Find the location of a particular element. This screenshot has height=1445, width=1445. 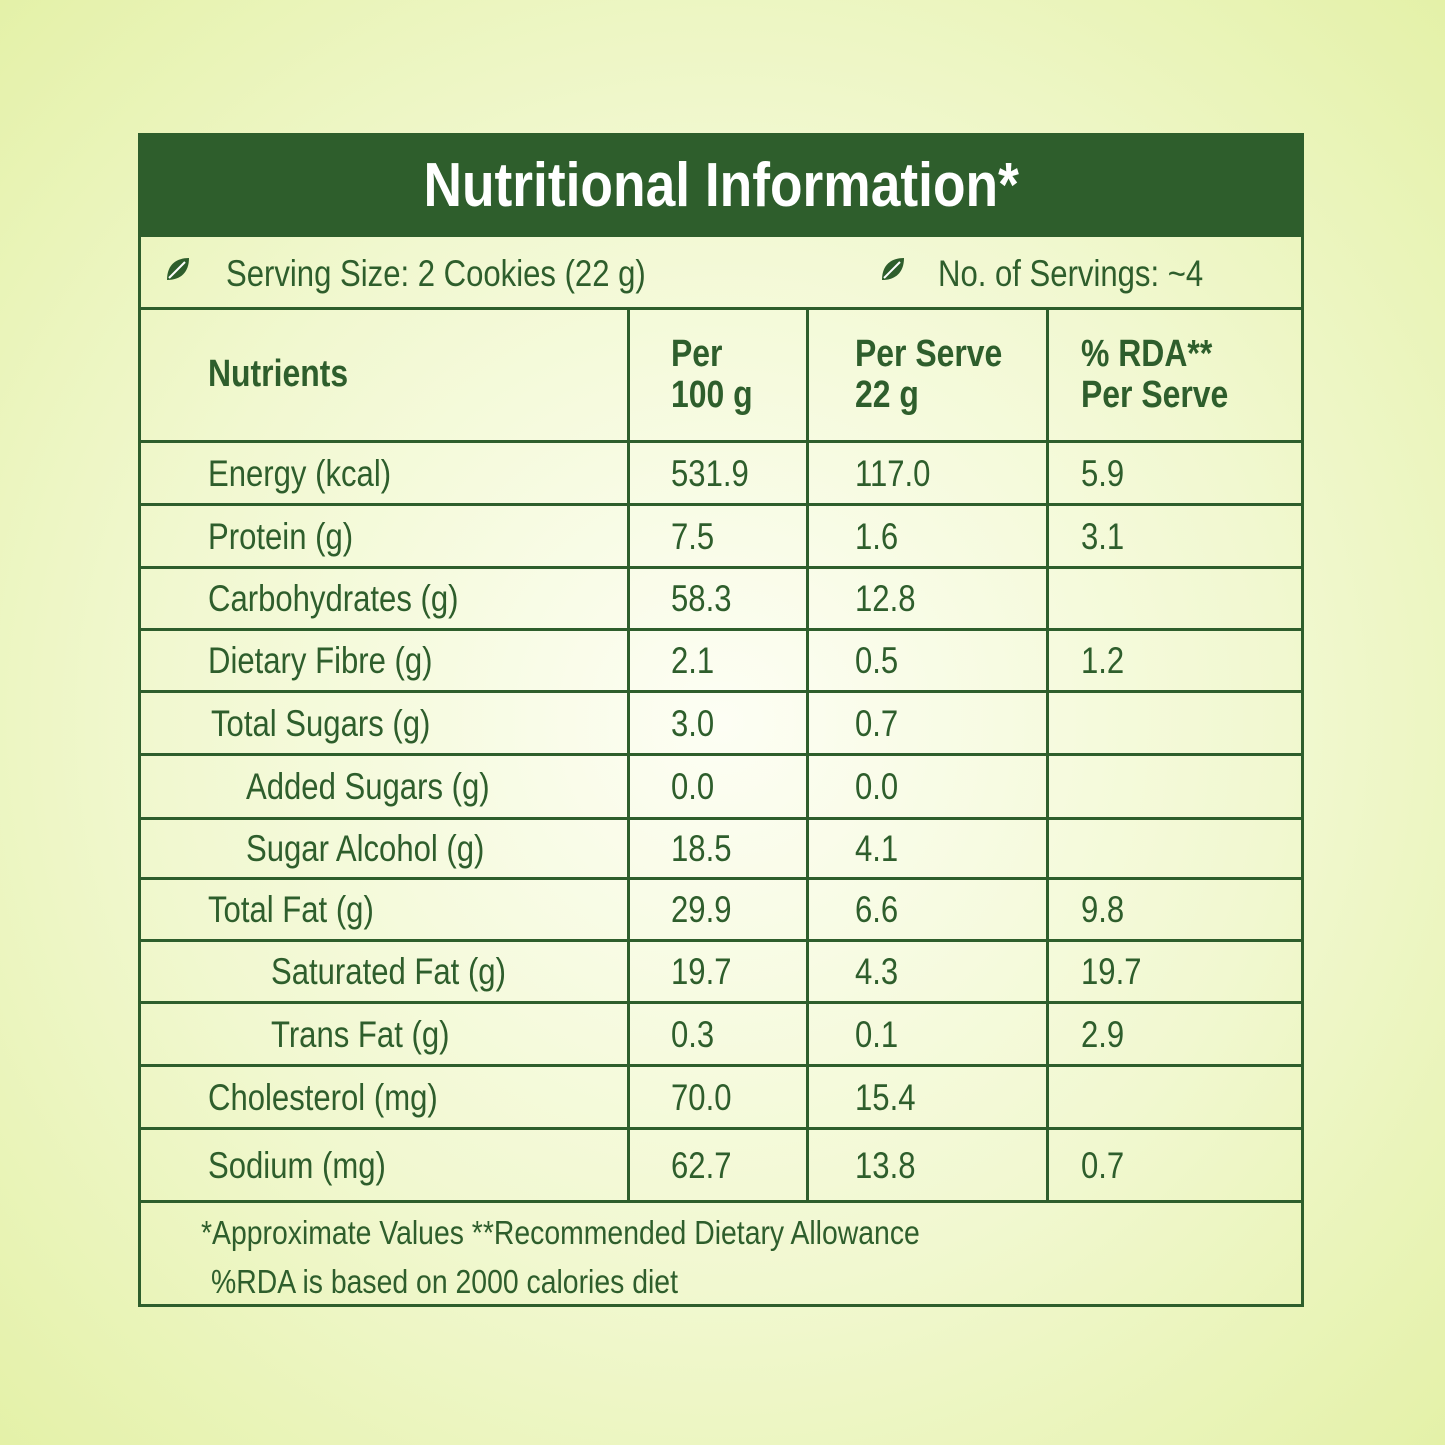

nutrient-value: 1.6 is located at coordinates (877, 536).